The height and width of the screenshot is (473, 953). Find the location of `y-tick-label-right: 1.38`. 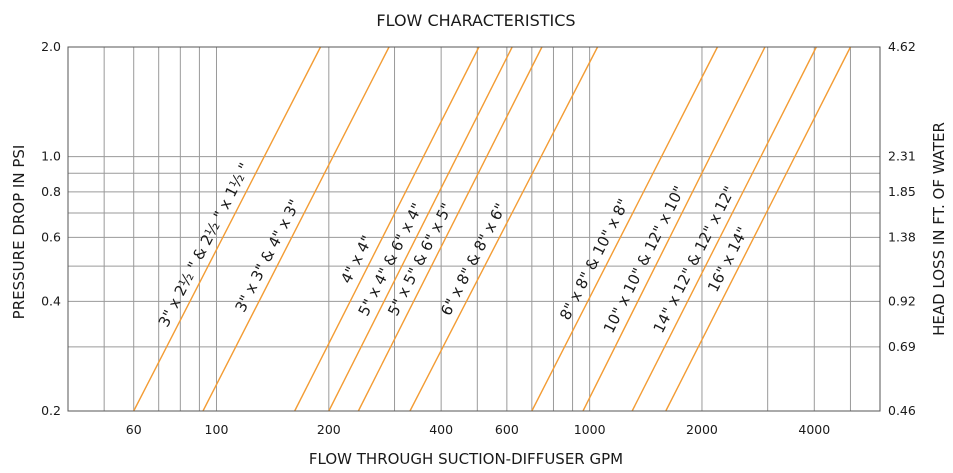

y-tick-label-right: 1.38 is located at coordinates (902, 236).